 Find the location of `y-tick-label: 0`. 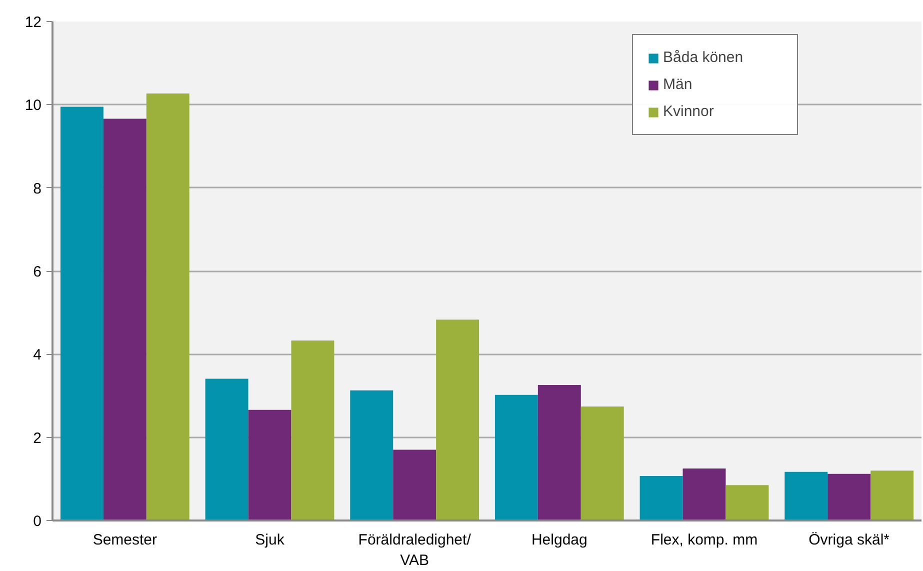

y-tick-label: 0 is located at coordinates (37, 521).